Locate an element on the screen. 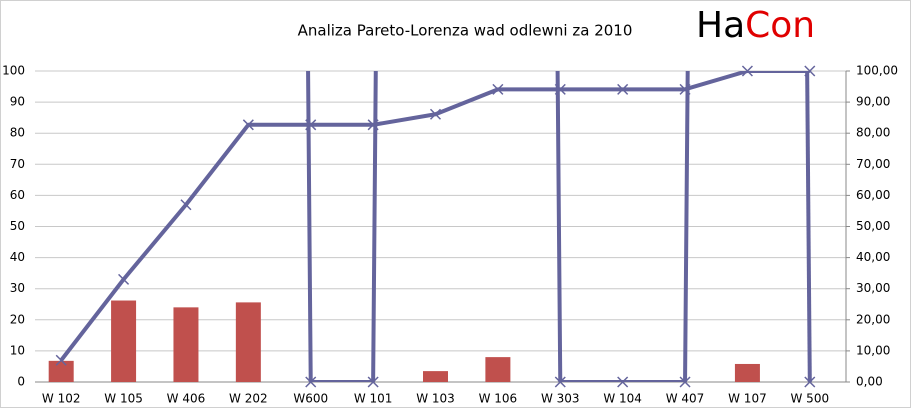  y2-tick-label: 30,00 is located at coordinates (873, 288).